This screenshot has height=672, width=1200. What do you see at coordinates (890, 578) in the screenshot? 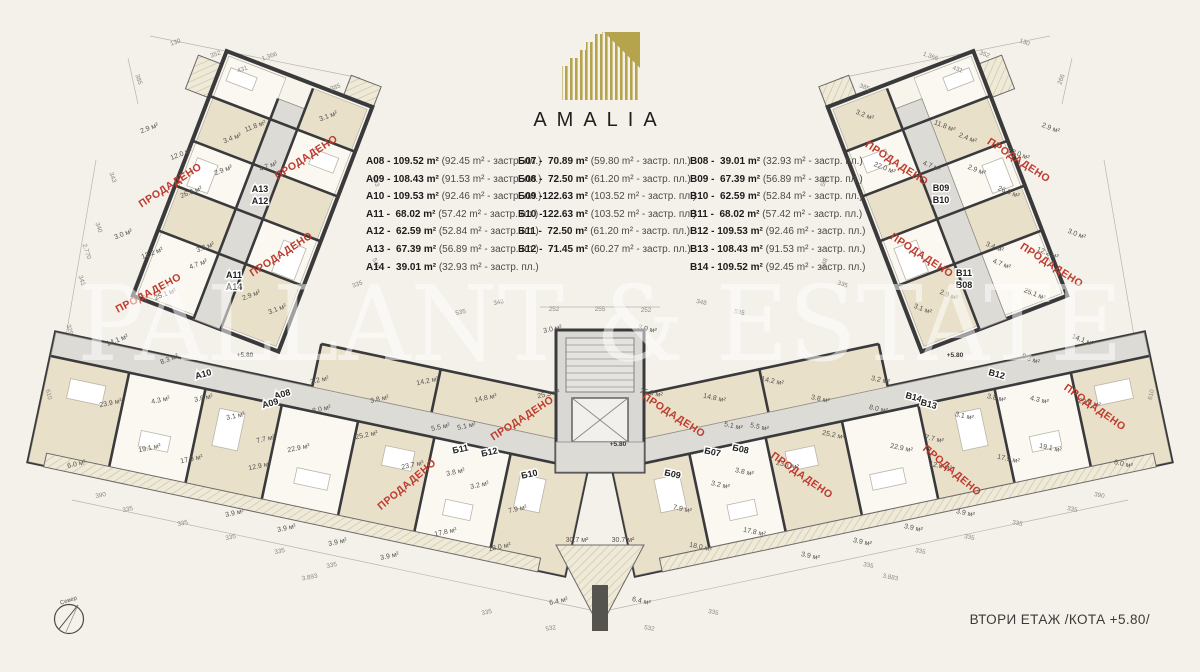
I see `dimension-label: 3.883` at bounding box center [890, 578].